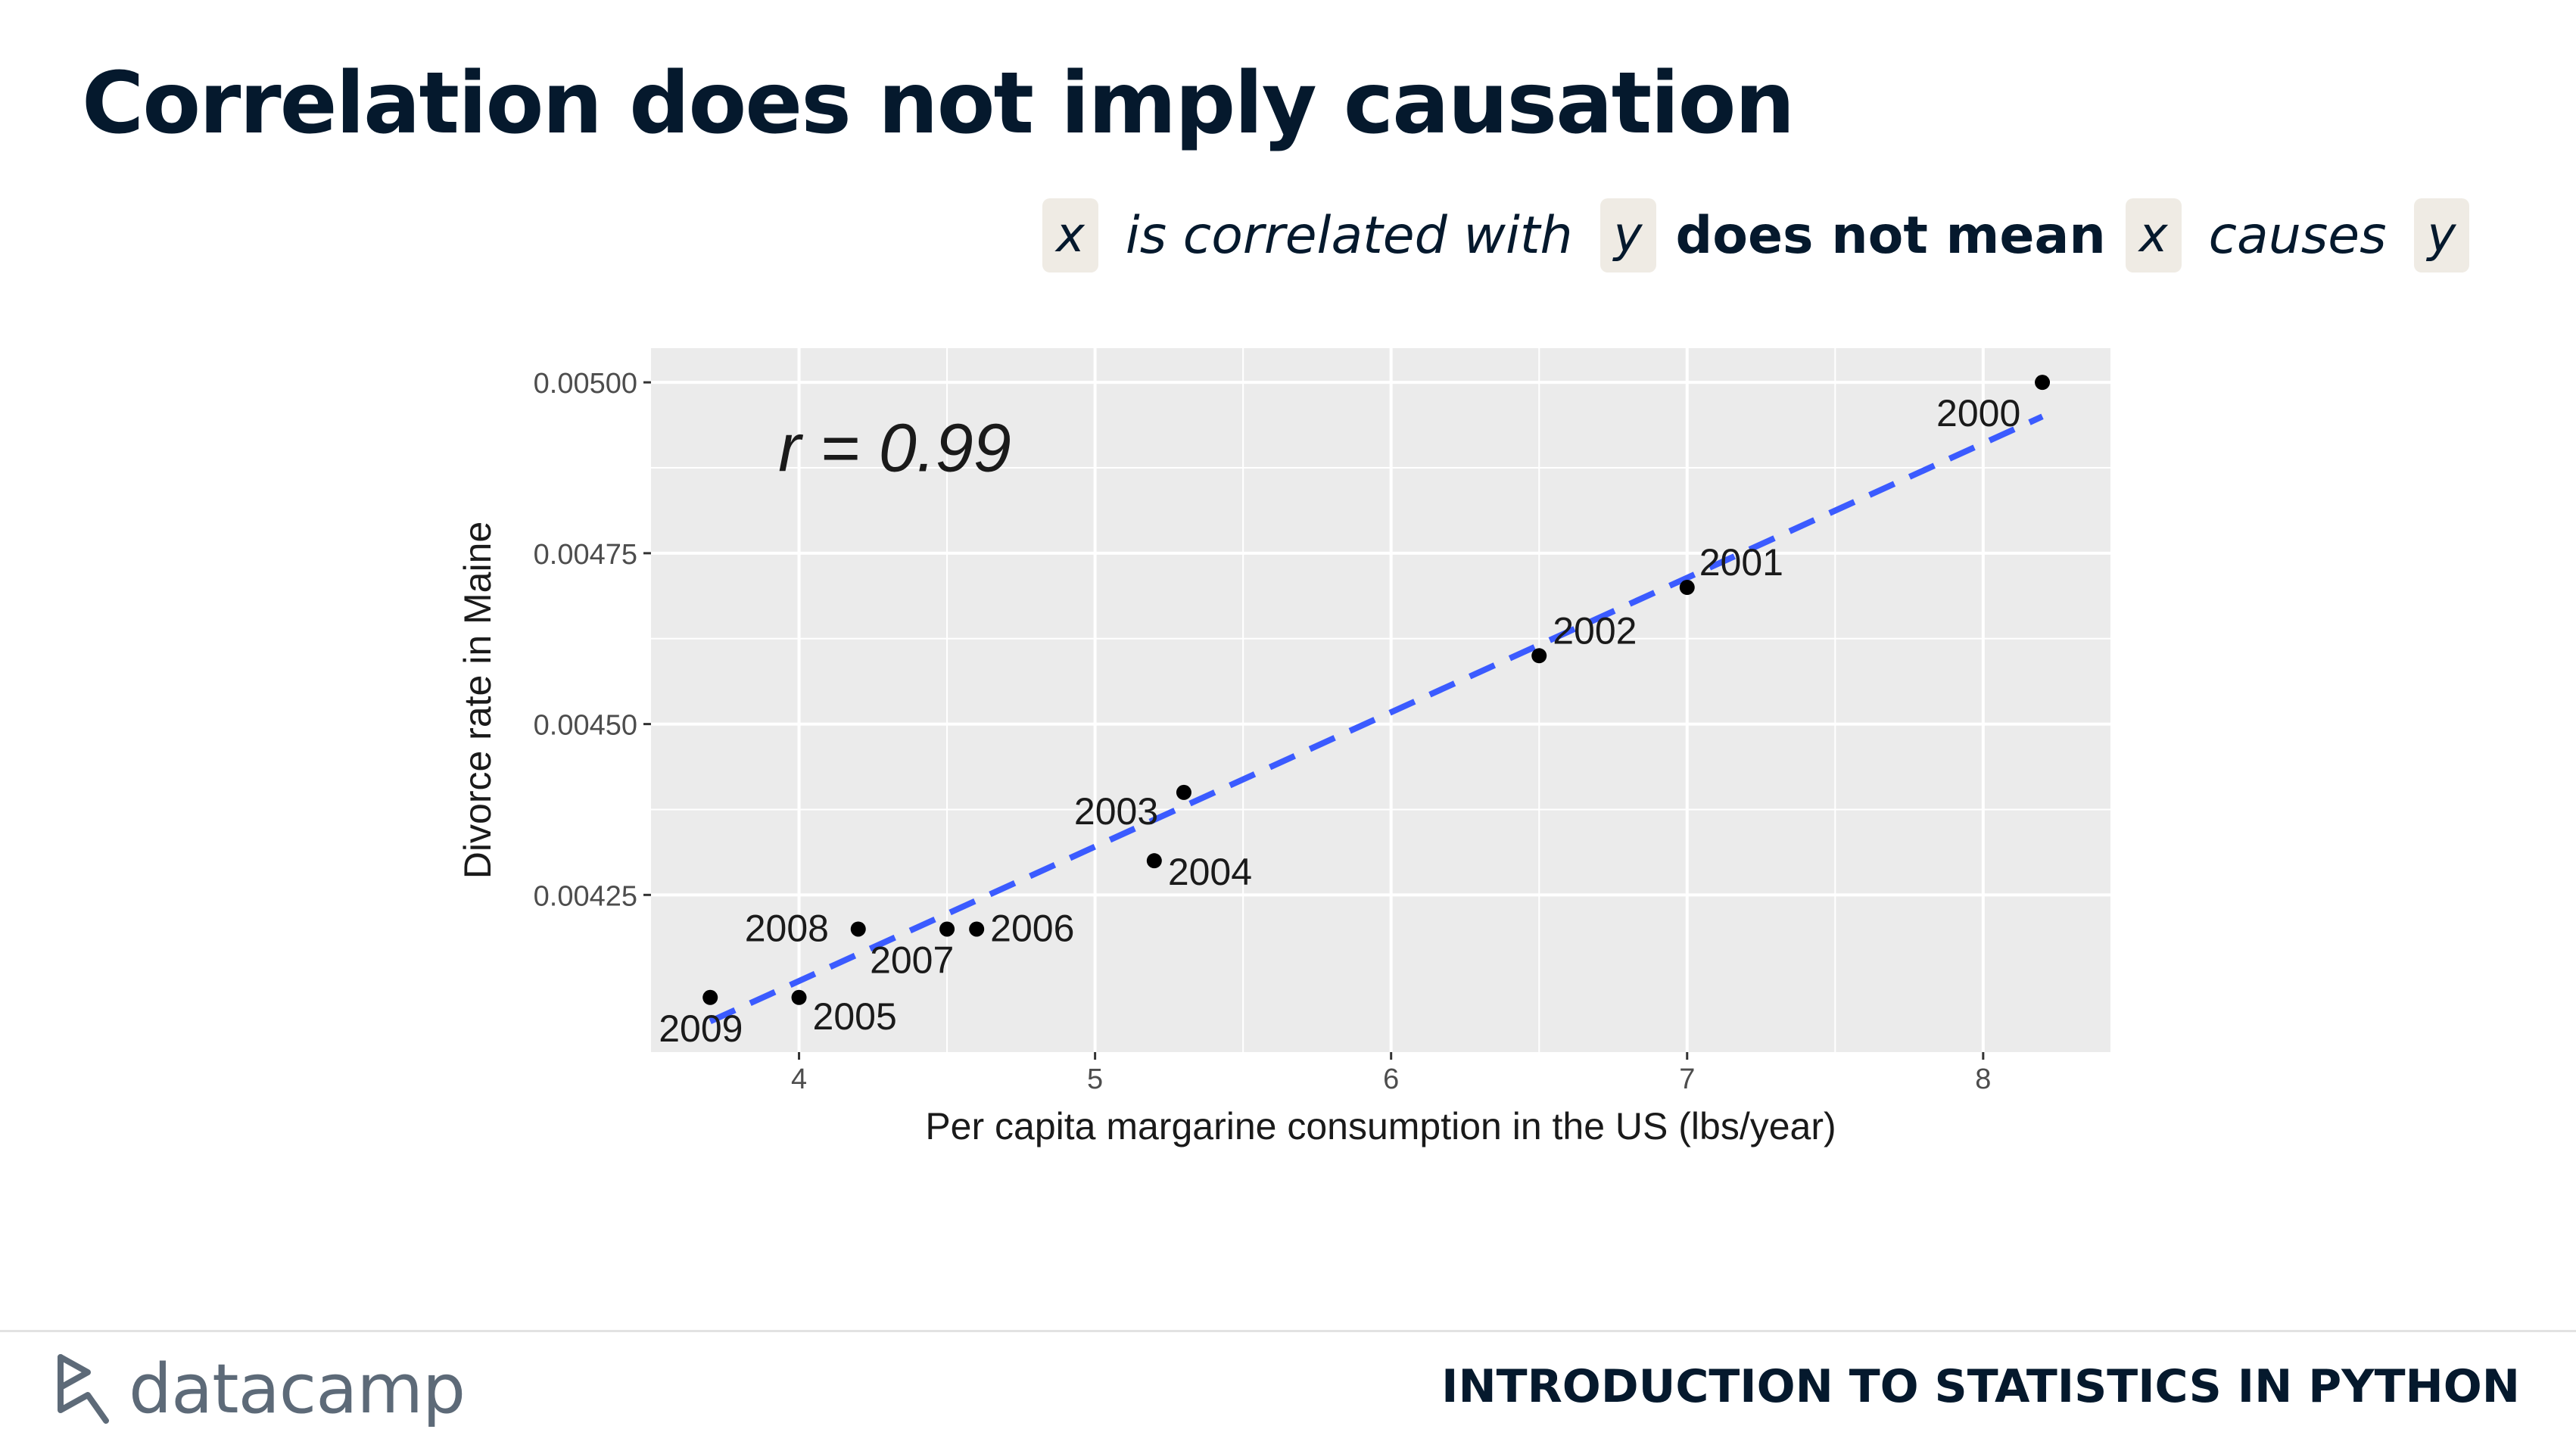  Describe the element at coordinates (1891, 236) in the screenshot. I see `subtitle-text-2: does not mean` at that location.